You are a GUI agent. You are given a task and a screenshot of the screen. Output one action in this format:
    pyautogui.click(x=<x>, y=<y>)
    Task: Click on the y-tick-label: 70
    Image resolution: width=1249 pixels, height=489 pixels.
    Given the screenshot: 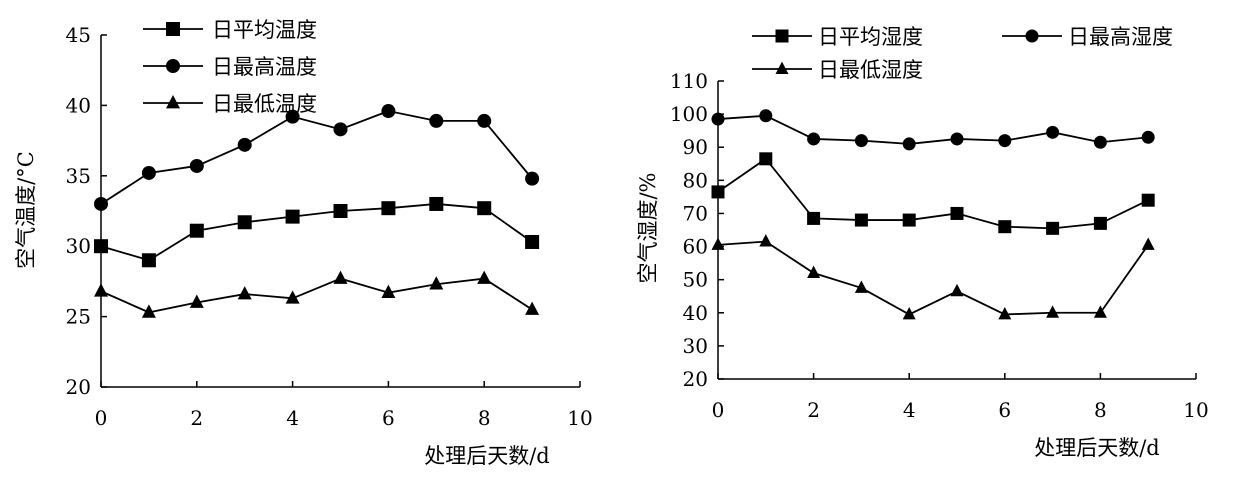 What is the action you would take?
    pyautogui.click(x=695, y=213)
    